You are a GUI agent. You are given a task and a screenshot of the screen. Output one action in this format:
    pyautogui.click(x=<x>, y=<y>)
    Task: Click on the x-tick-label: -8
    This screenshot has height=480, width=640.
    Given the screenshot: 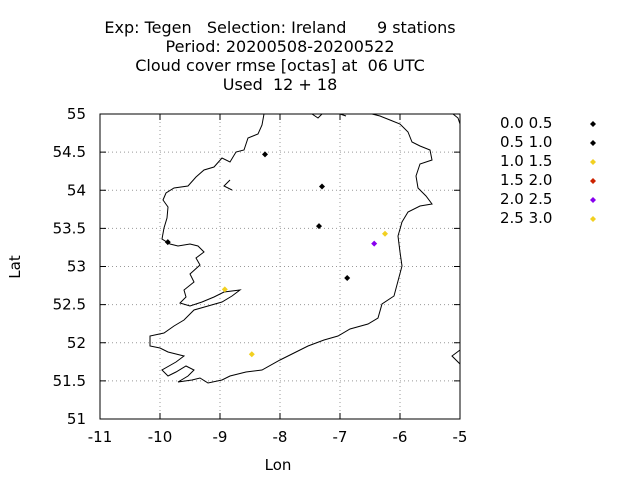 What is the action you would take?
    pyautogui.click(x=280, y=437)
    